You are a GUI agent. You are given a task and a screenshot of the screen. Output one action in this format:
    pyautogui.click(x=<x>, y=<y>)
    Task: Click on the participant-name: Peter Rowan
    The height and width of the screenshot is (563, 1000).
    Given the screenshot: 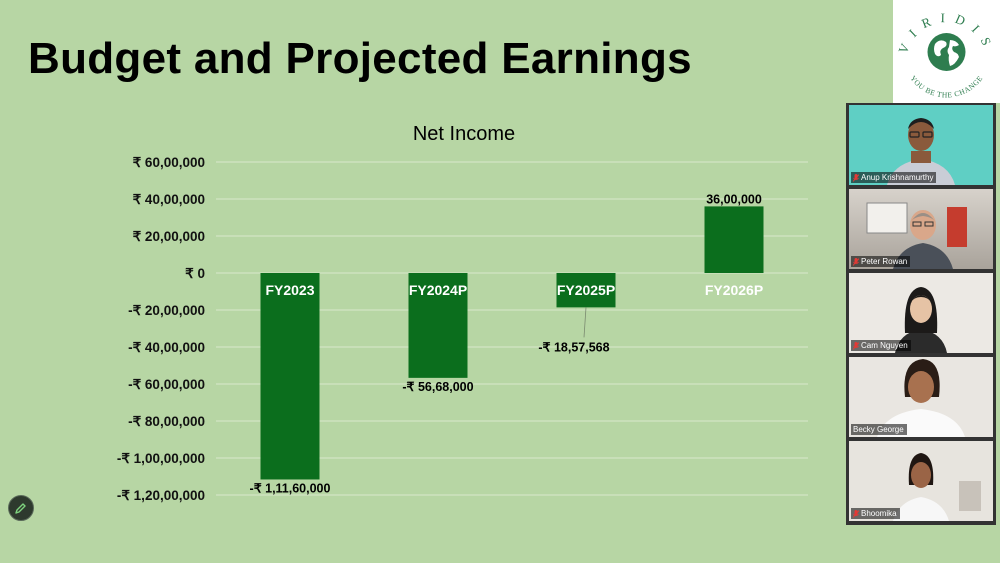 What is the action you would take?
    pyautogui.click(x=884, y=261)
    